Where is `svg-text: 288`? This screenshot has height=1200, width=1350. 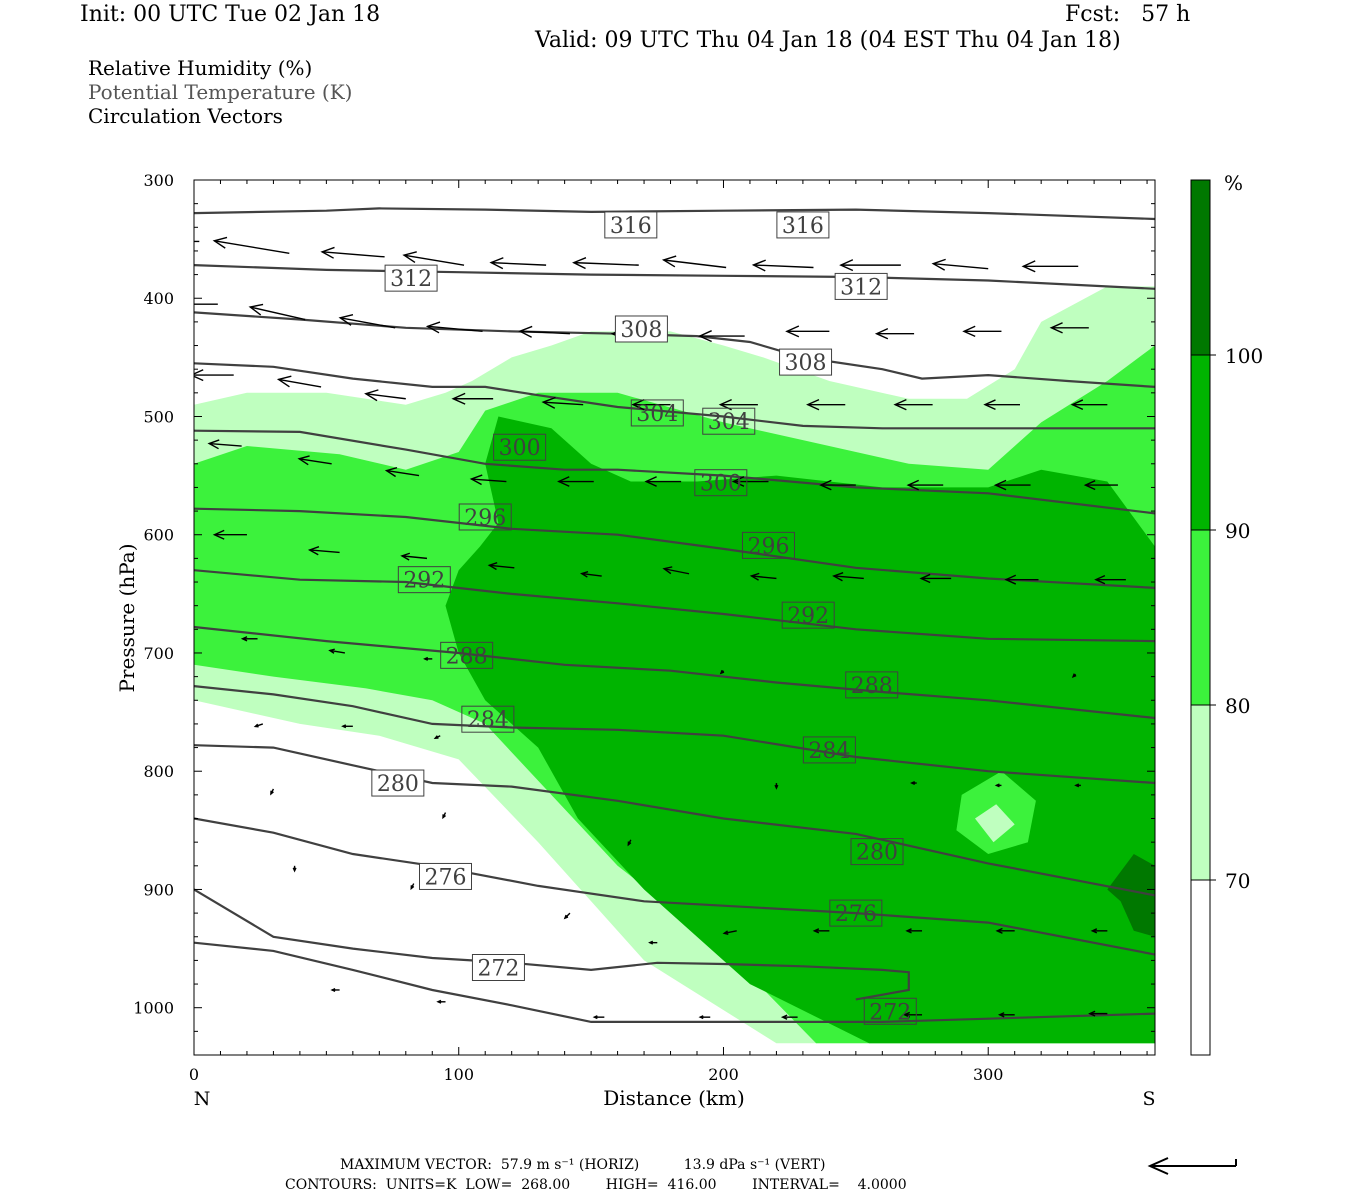 svg-text: 288 is located at coordinates (872, 686).